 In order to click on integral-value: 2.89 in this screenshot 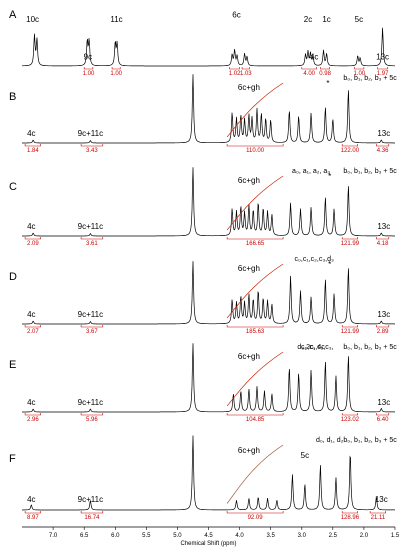, I will do `click(383, 332)`.